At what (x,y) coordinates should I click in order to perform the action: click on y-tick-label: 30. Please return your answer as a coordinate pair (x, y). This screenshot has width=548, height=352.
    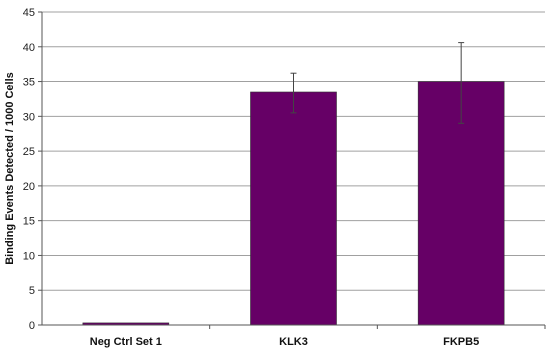
    Looking at the image, I should click on (29, 117).